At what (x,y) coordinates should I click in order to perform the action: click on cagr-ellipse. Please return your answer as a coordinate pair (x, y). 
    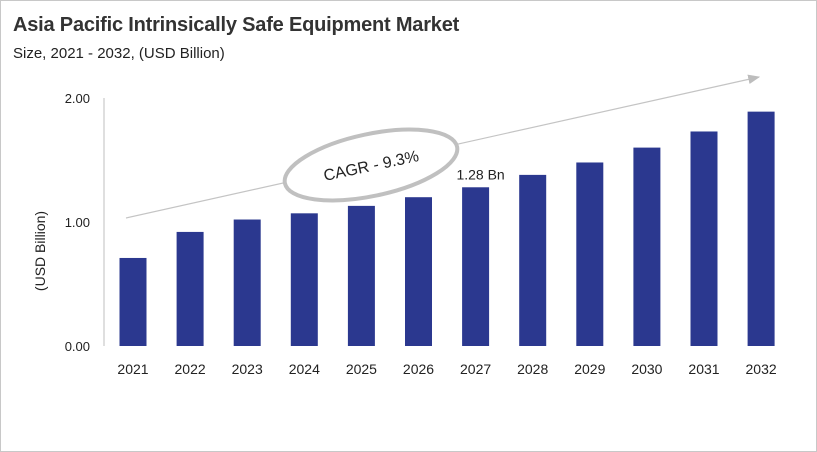
    Looking at the image, I should click on (371, 165).